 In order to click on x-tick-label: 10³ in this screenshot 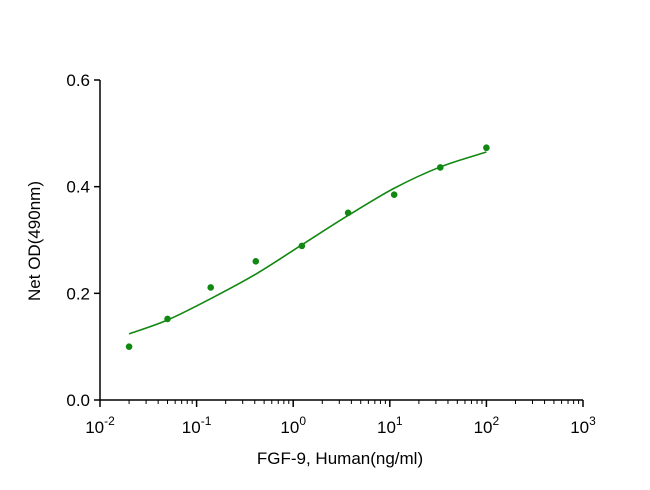, I will do `click(583, 425)`.